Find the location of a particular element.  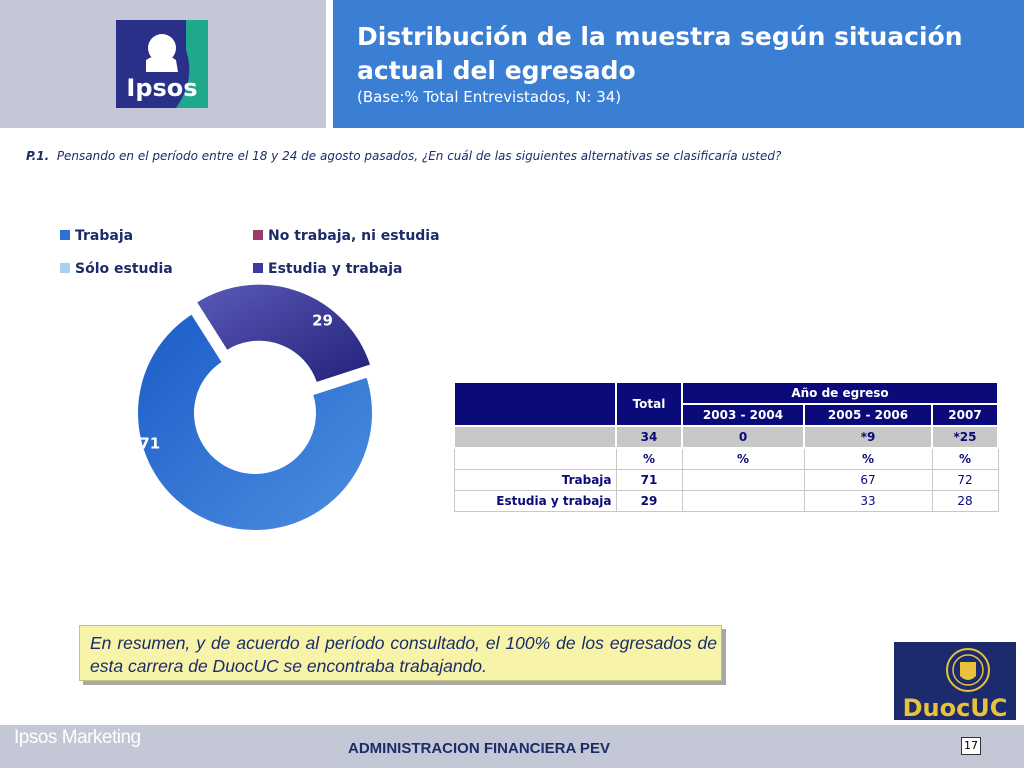

cell: *25 is located at coordinates (965, 437).